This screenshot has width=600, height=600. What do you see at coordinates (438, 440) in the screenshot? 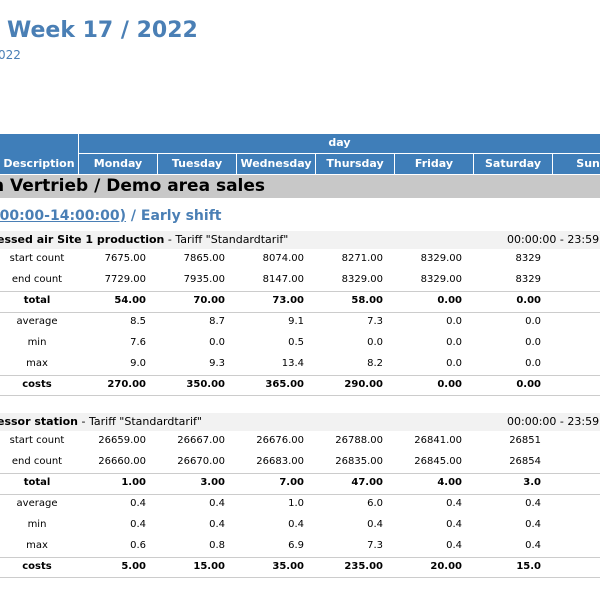
I see `table-cell: 26841.00` at bounding box center [438, 440].